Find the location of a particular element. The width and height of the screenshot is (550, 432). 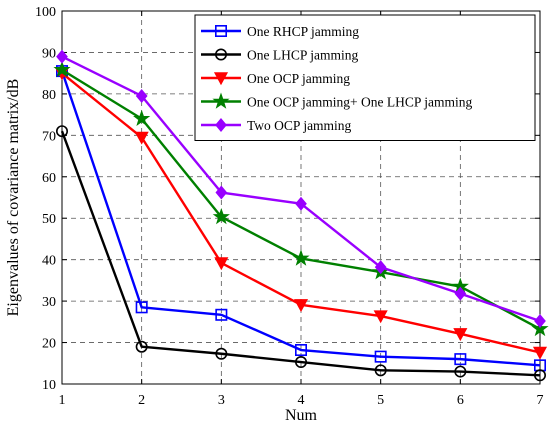

x-tick-label: 3 is located at coordinates (221, 400).